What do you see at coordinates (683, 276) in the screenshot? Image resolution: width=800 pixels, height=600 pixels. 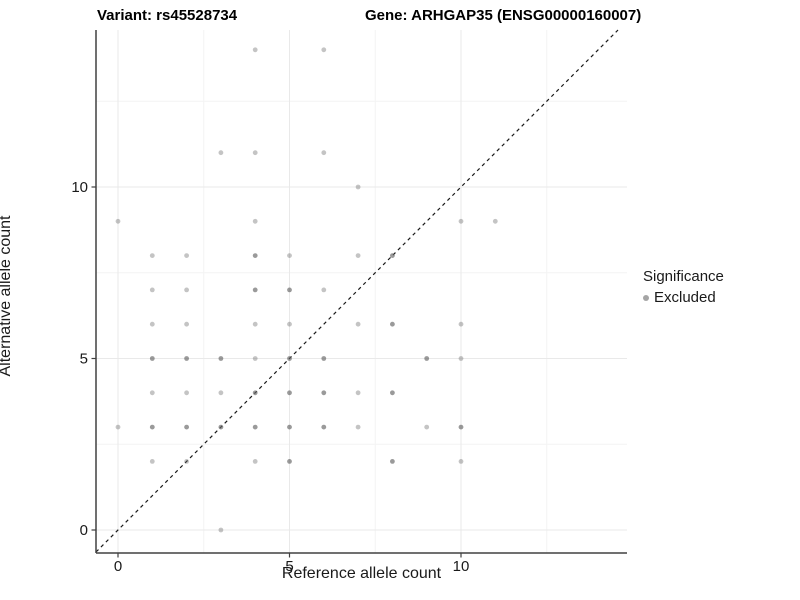 I see `legend-title: Significance` at bounding box center [683, 276].